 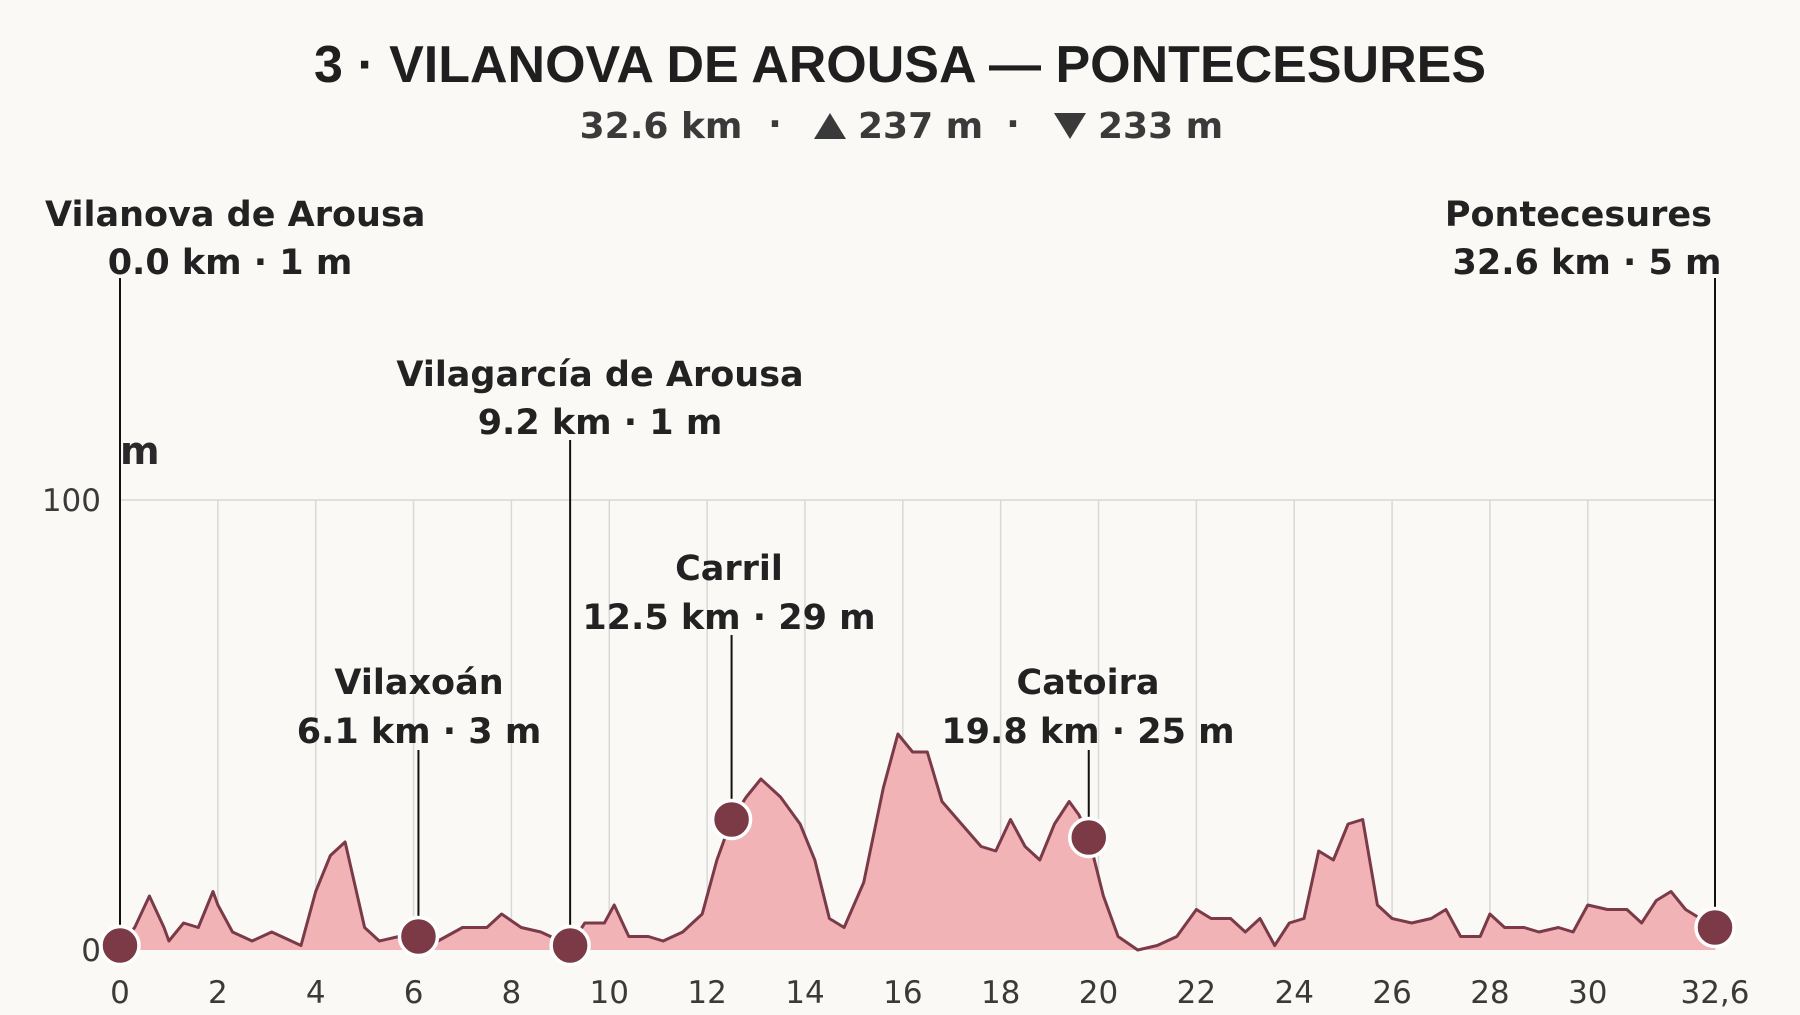 I want to click on waypoint: Pontecesures 32.6 km · 5 m, so click(x=1590, y=572).